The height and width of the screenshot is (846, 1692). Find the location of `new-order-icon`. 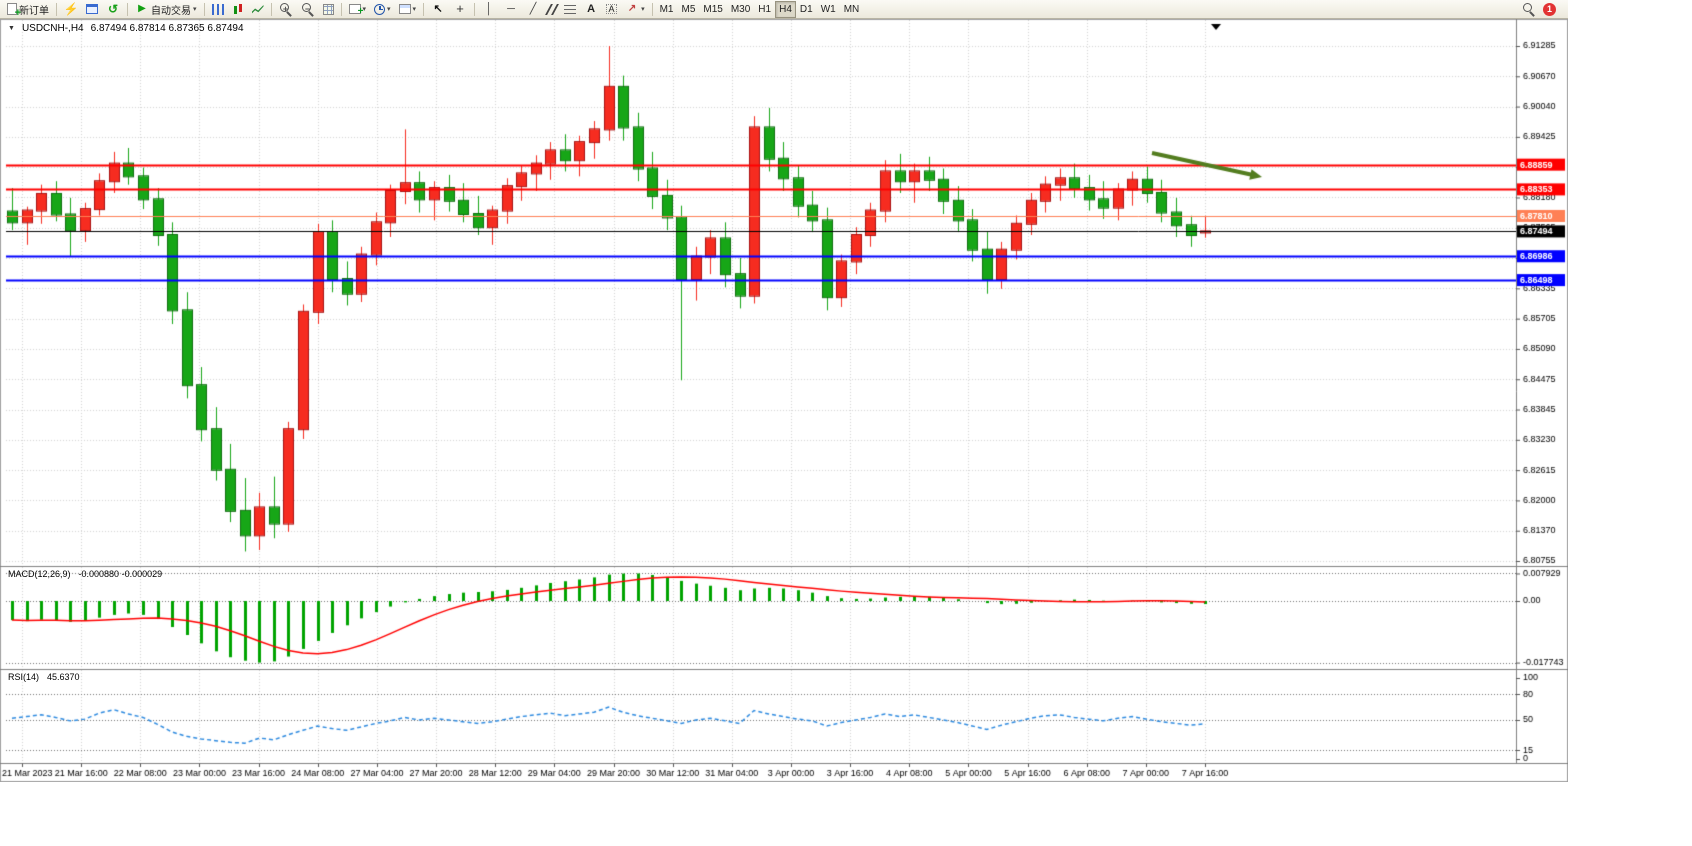

new-order-icon is located at coordinates (14, 11).